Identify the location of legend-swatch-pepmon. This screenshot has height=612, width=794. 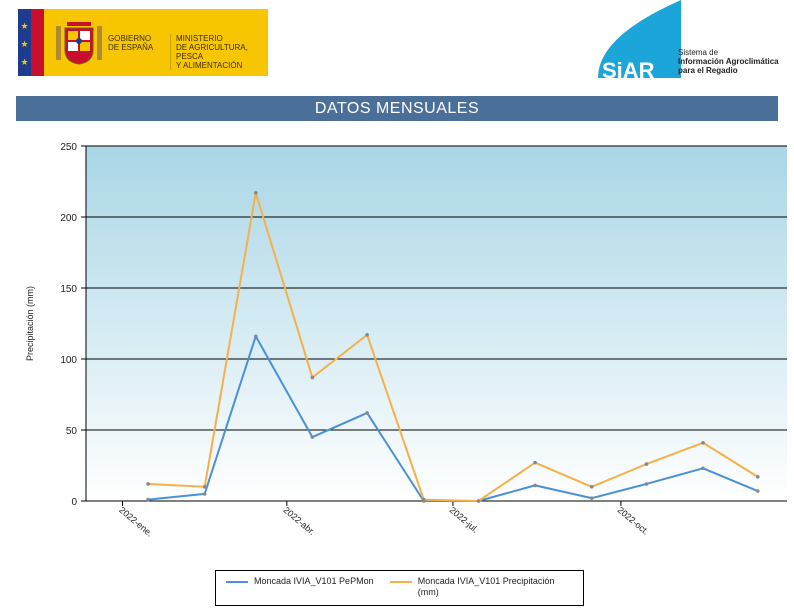
(237, 582).